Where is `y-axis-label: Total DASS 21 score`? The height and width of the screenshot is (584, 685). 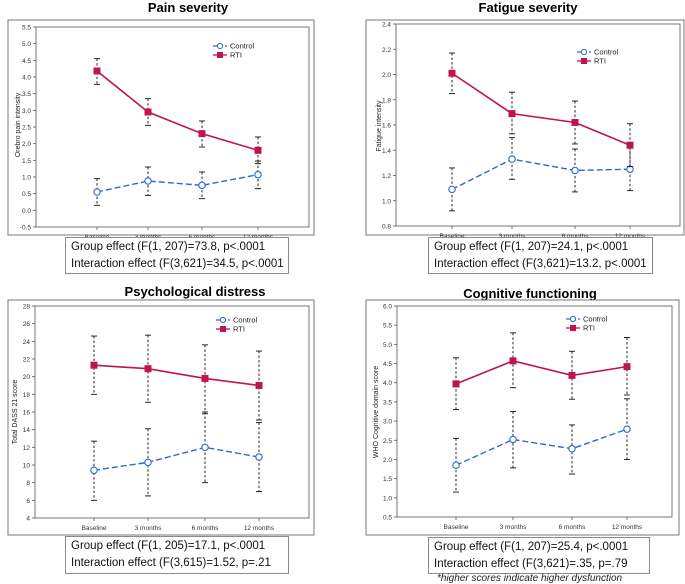 y-axis-label: Total DASS 21 score is located at coordinates (15, 412).